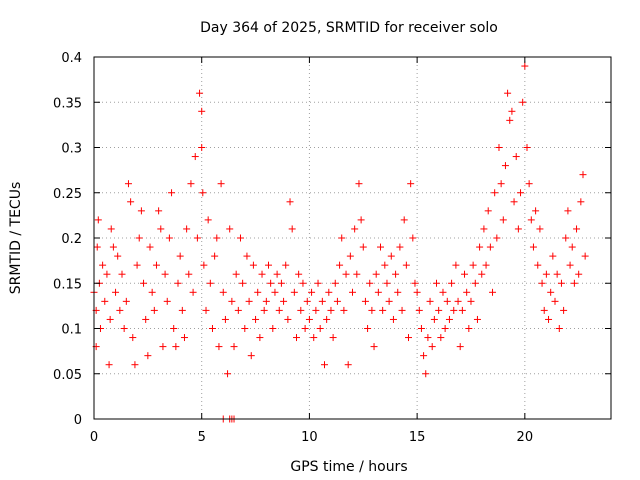 This screenshot has height=480, width=640. I want to click on x-tick-label: 20, so click(525, 437).